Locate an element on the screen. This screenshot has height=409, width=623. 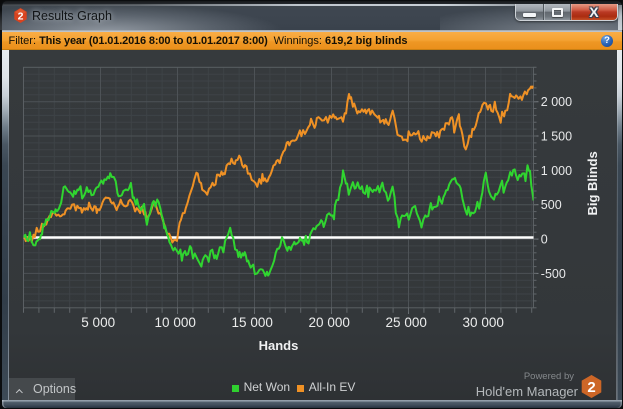
svg-text: 10 000 is located at coordinates (175, 322).